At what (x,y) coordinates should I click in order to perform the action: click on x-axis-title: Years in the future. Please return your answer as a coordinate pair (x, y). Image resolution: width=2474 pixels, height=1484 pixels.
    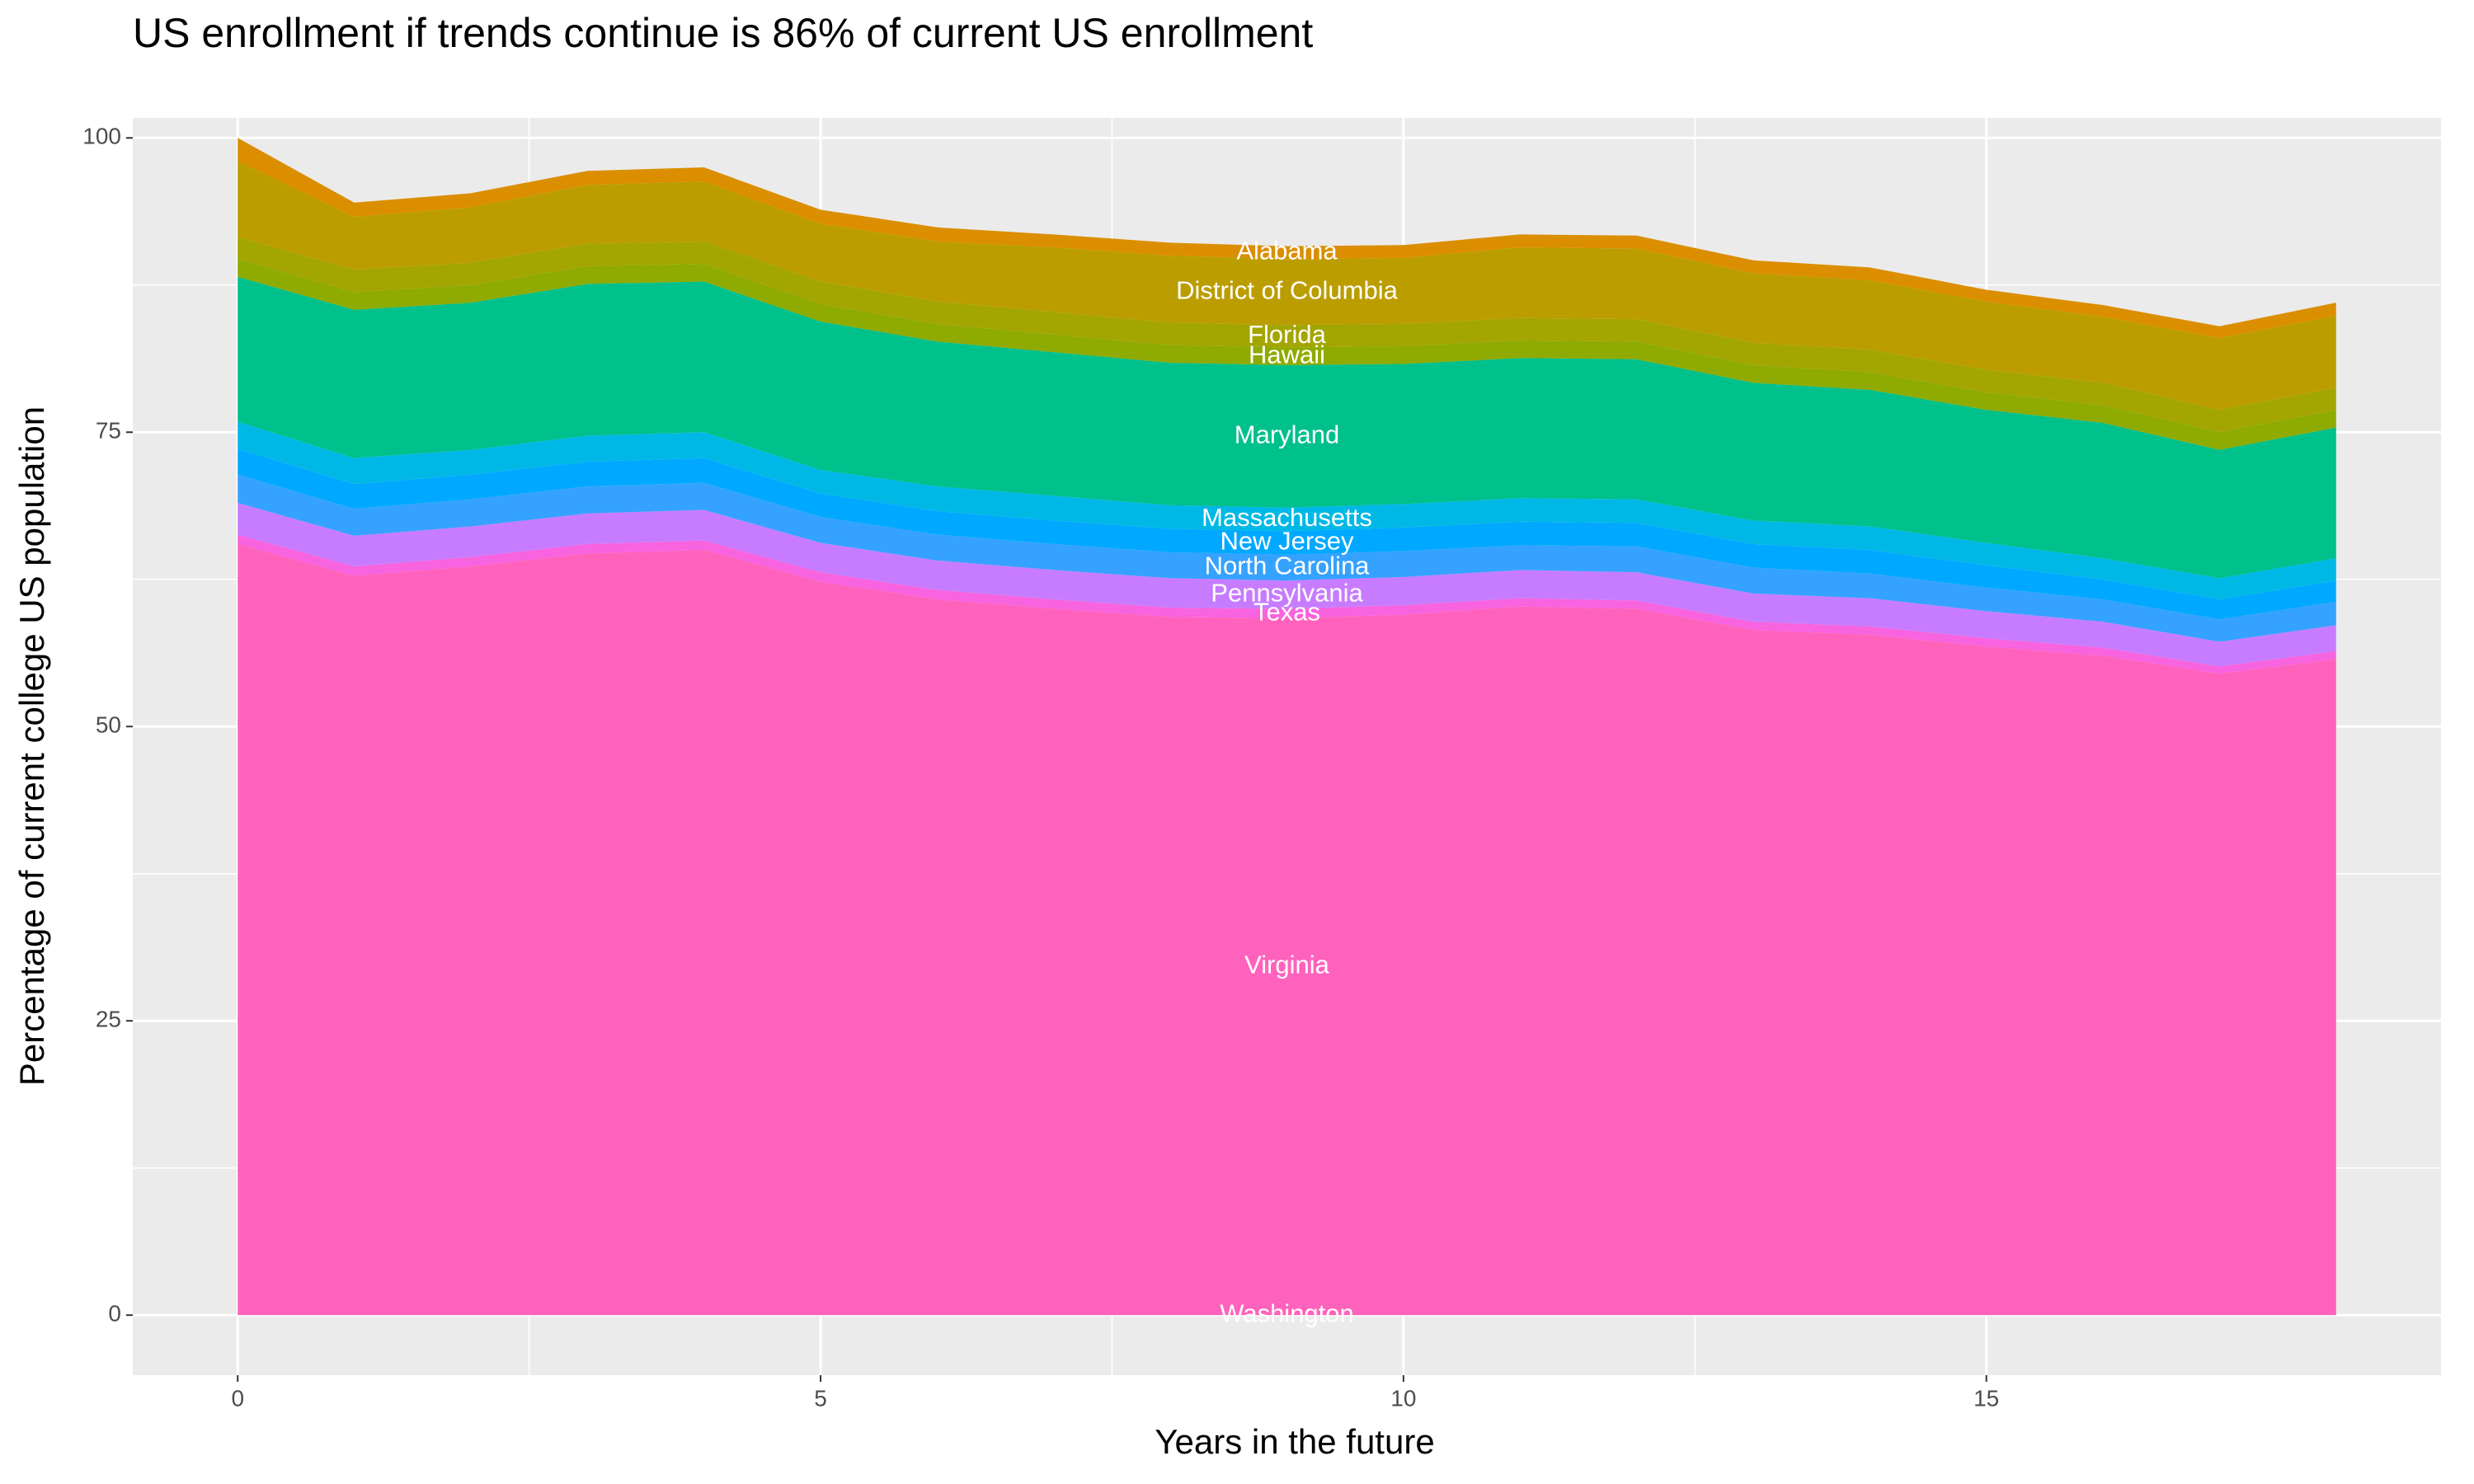
    Looking at the image, I should click on (1294, 1441).